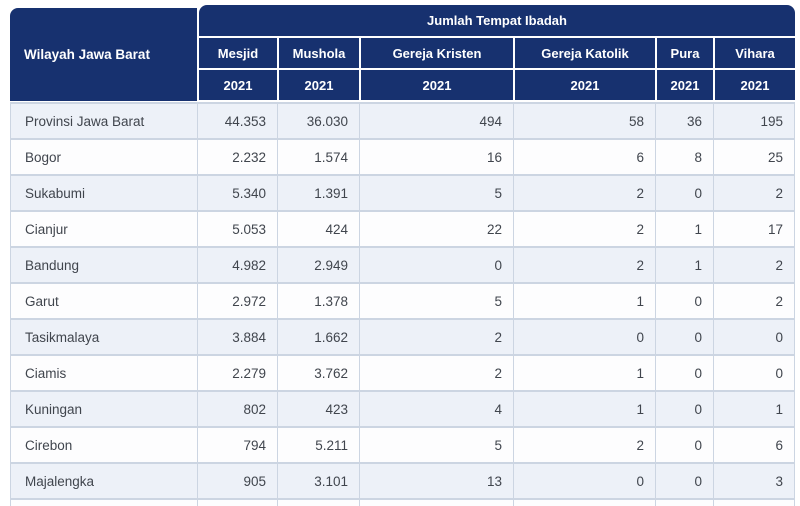 The image size is (800, 506). Describe the element at coordinates (684, 229) in the screenshot. I see `value-cell-pura: 1` at that location.